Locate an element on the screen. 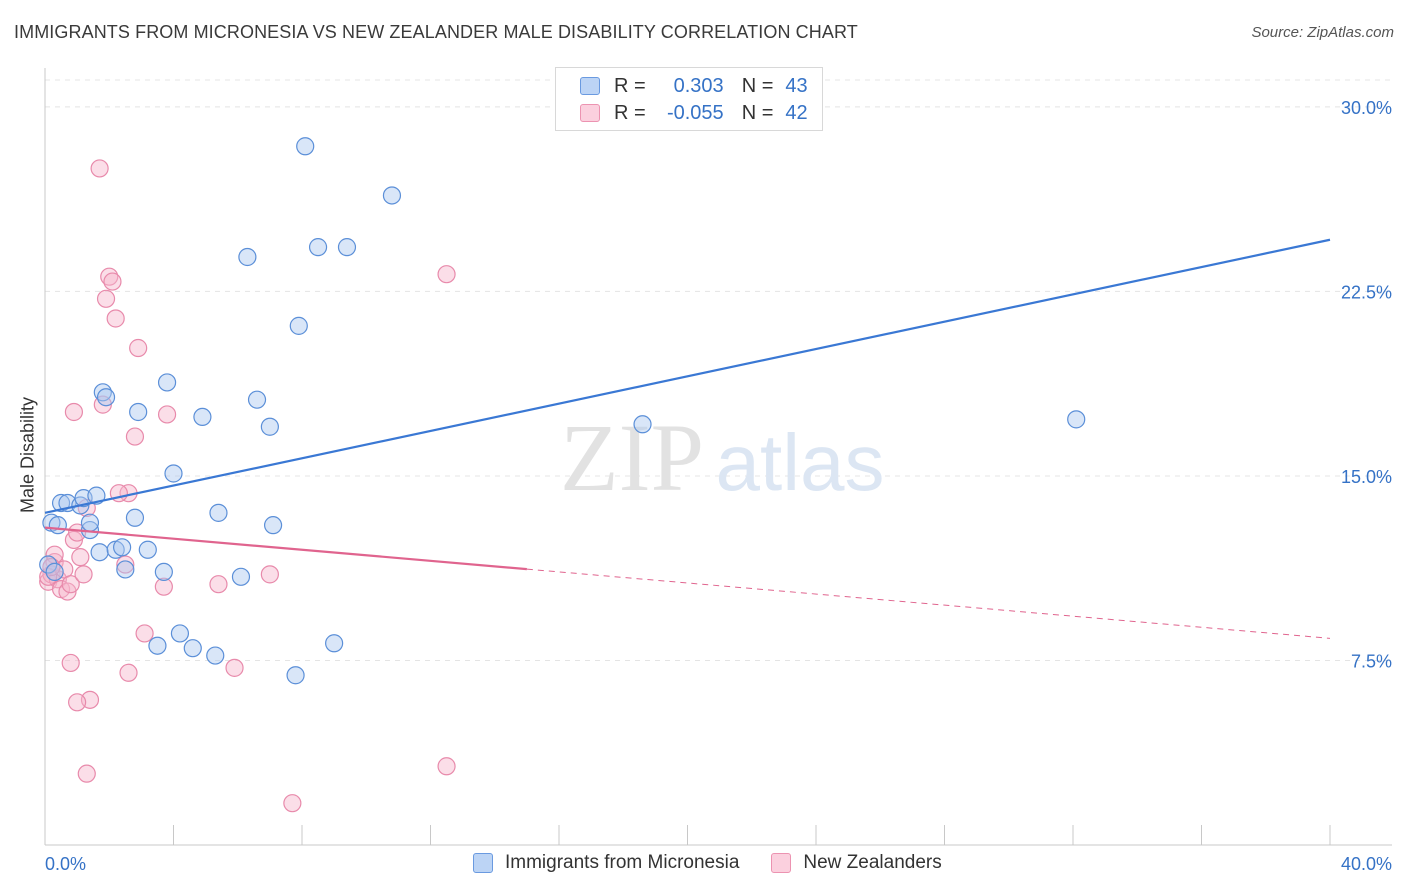  legend-item-new-zealanders: New Zealanders is located at coordinates (856, 863).